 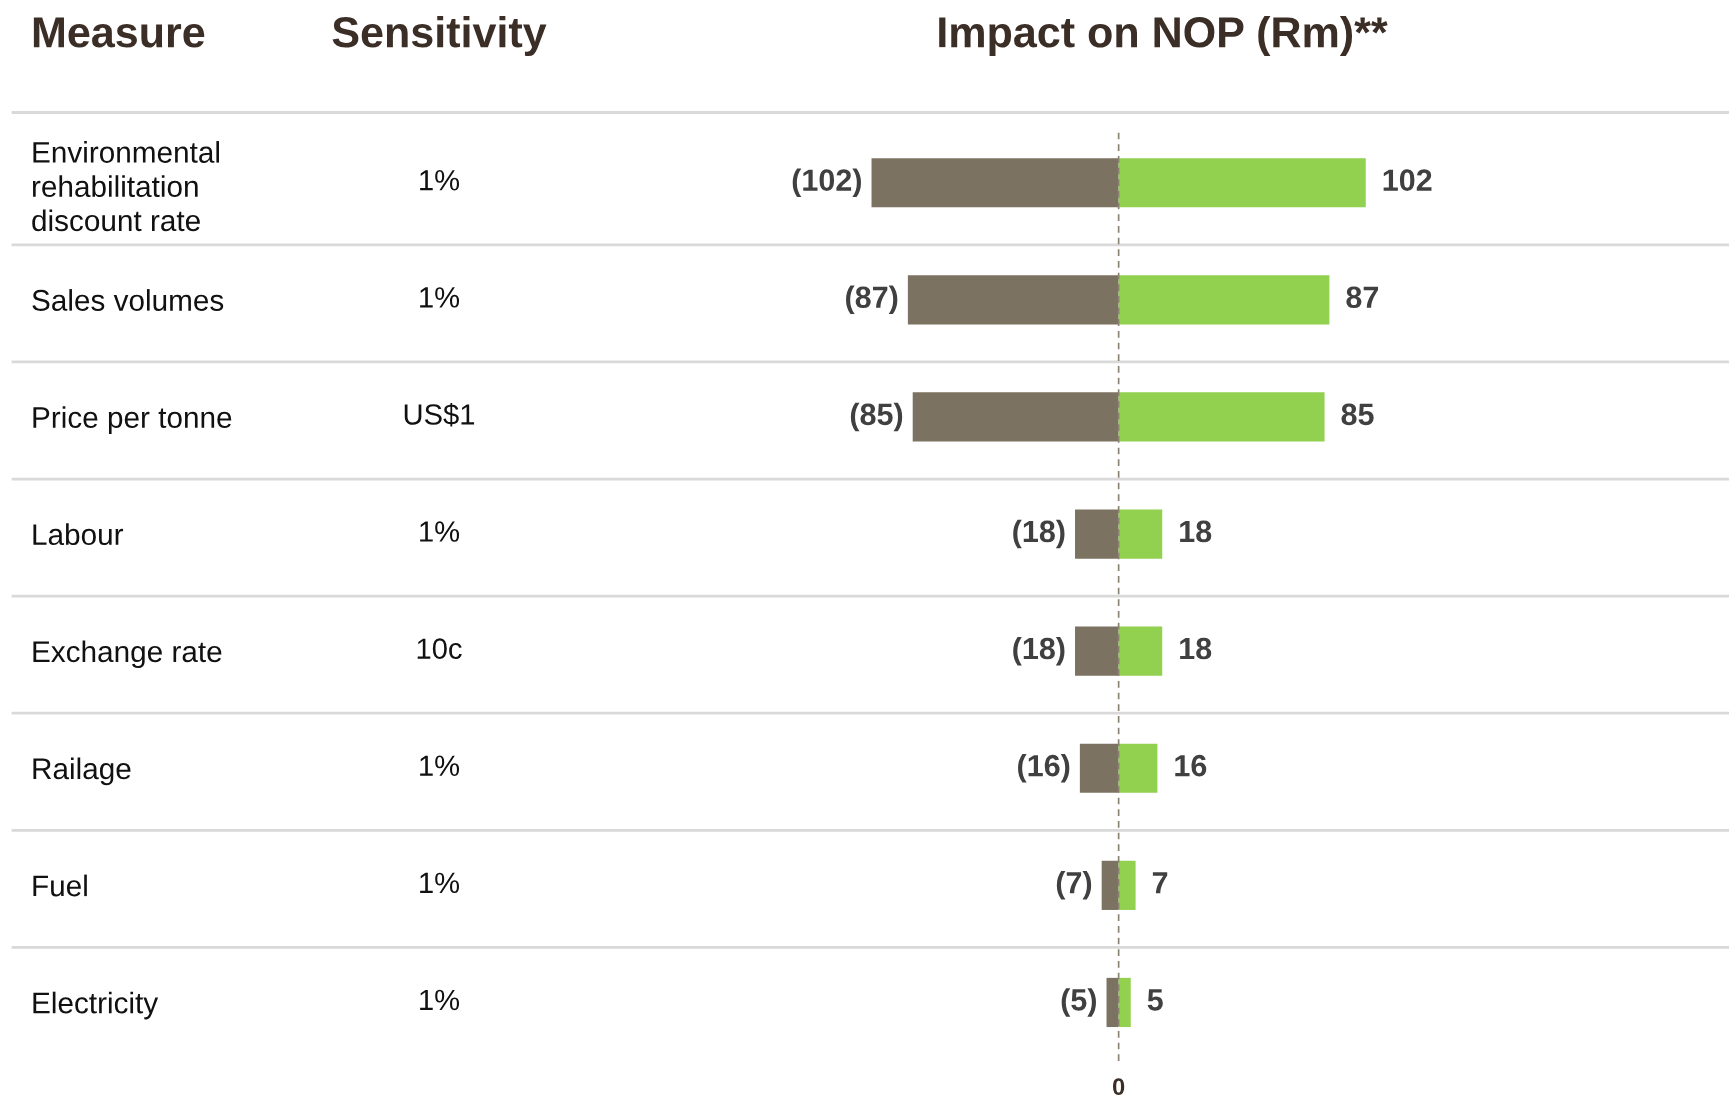 What do you see at coordinates (876, 417) in the screenshot?
I see `data-label: (85)` at bounding box center [876, 417].